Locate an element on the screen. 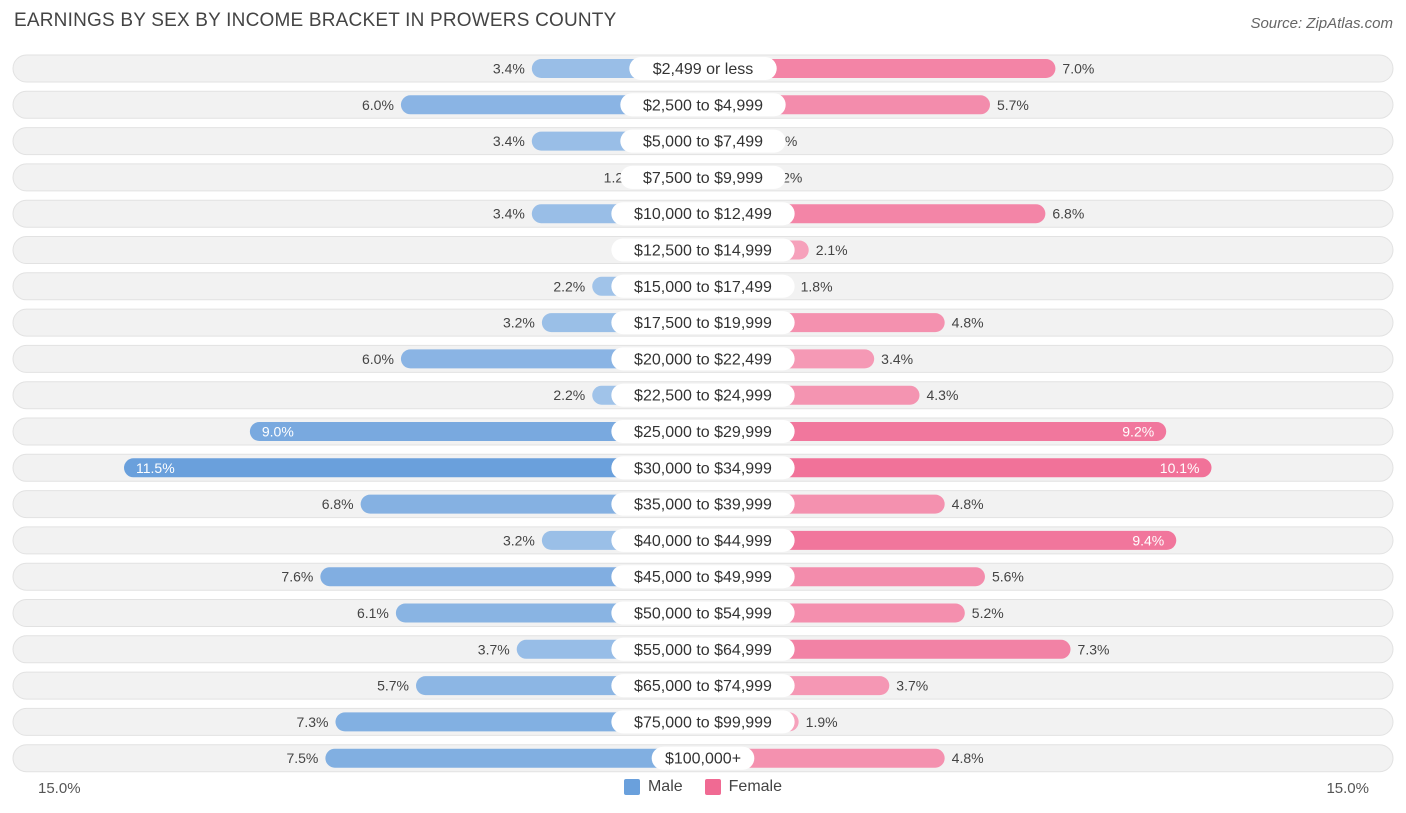 This screenshot has height=813, width=1406. male-value-label: 11.5% is located at coordinates (155, 468).